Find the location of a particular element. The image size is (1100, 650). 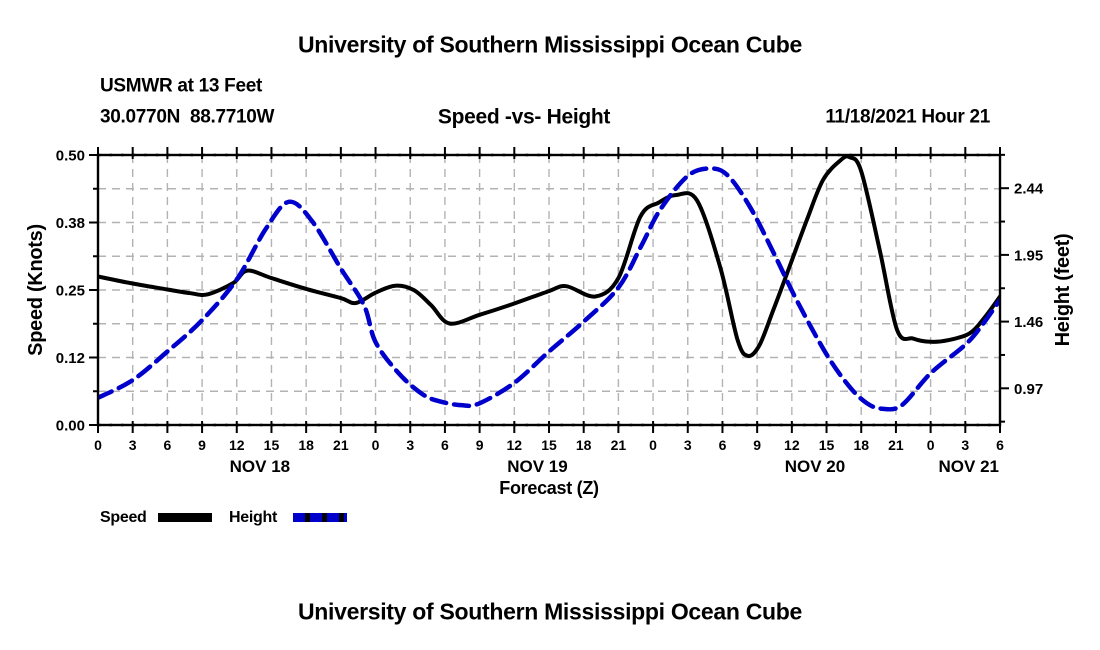

right-tick-label: 1.95 is located at coordinates (1028, 255).